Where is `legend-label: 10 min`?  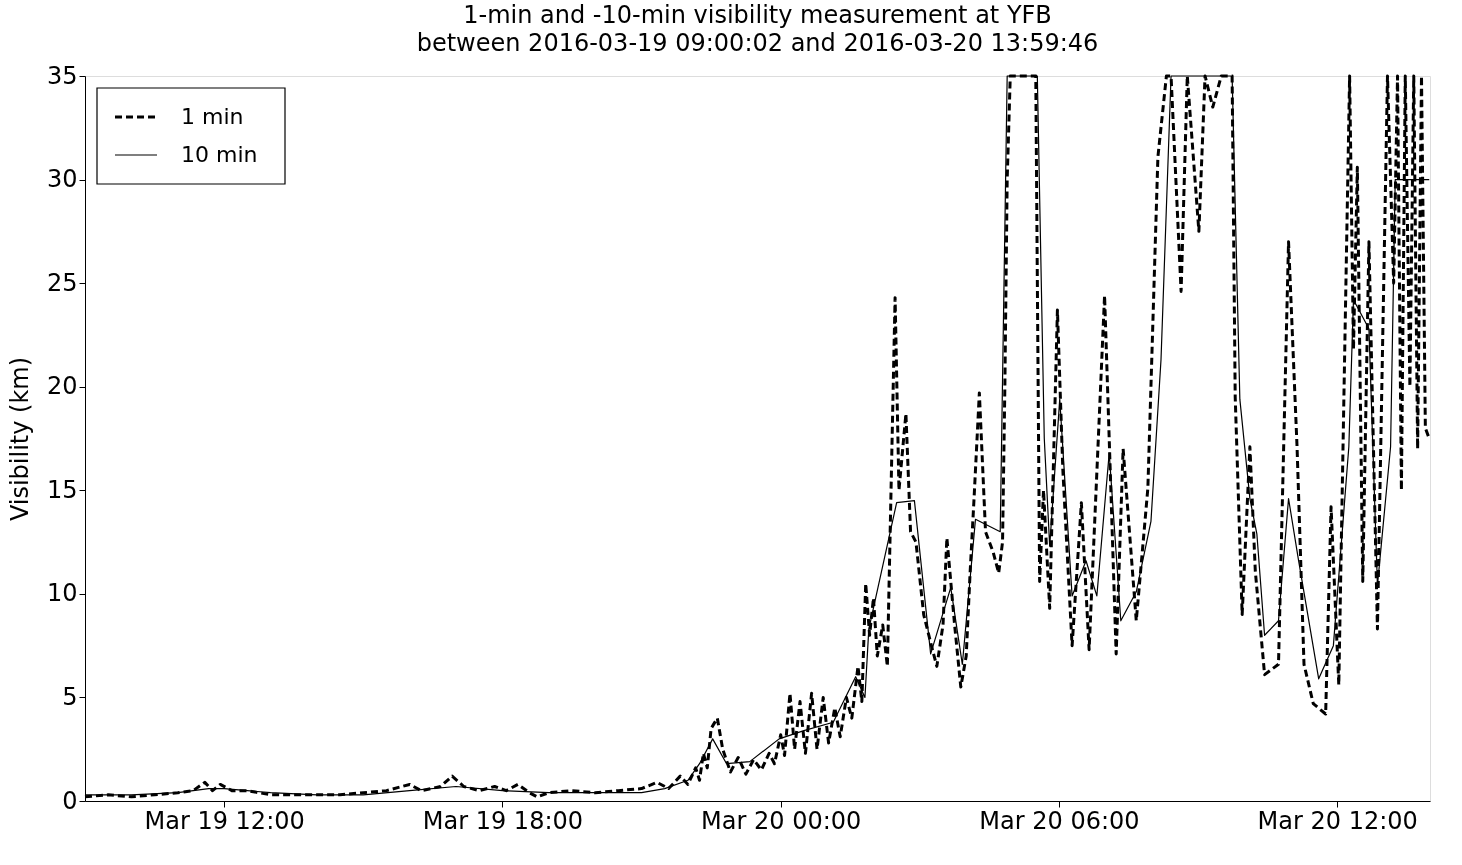 legend-label: 10 min is located at coordinates (219, 154).